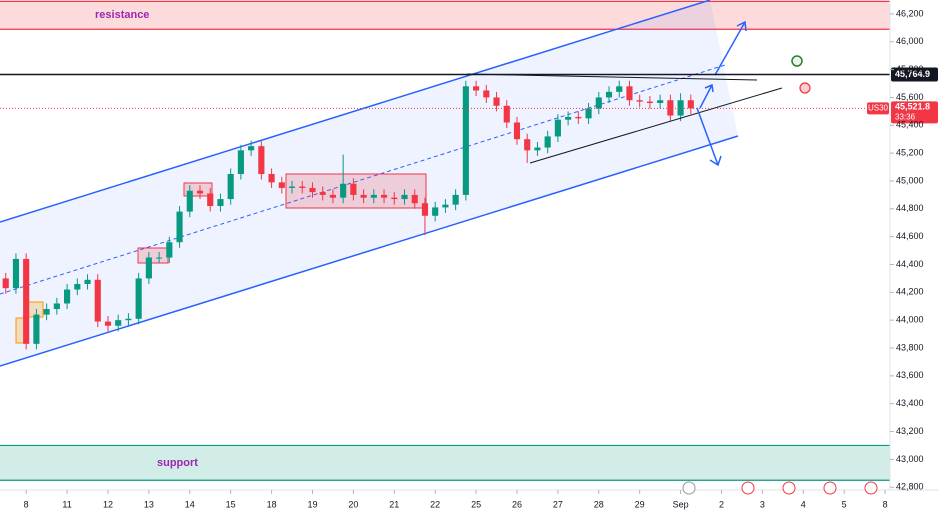  I want to click on x-tick-label: 25, so click(476, 504).